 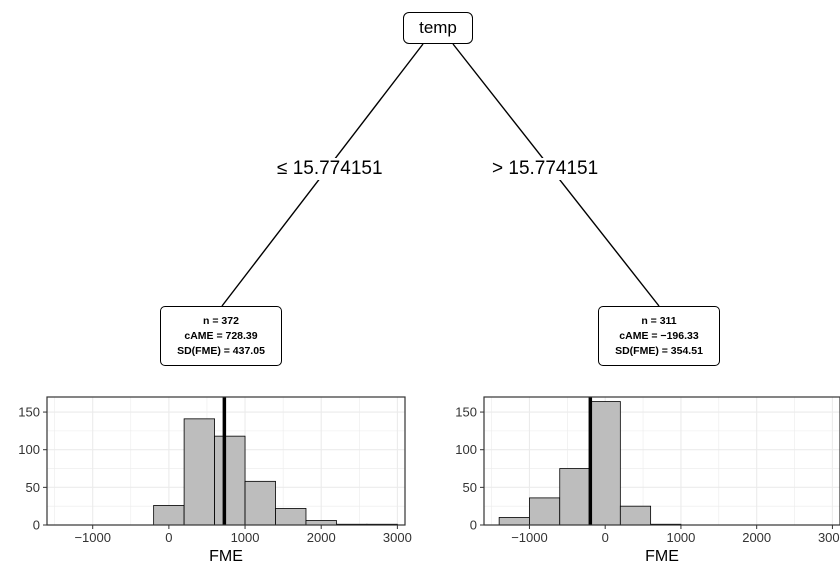 What do you see at coordinates (221, 350) in the screenshot?
I see `left-leaf-sd: SD(FME) = 437.05` at bounding box center [221, 350].